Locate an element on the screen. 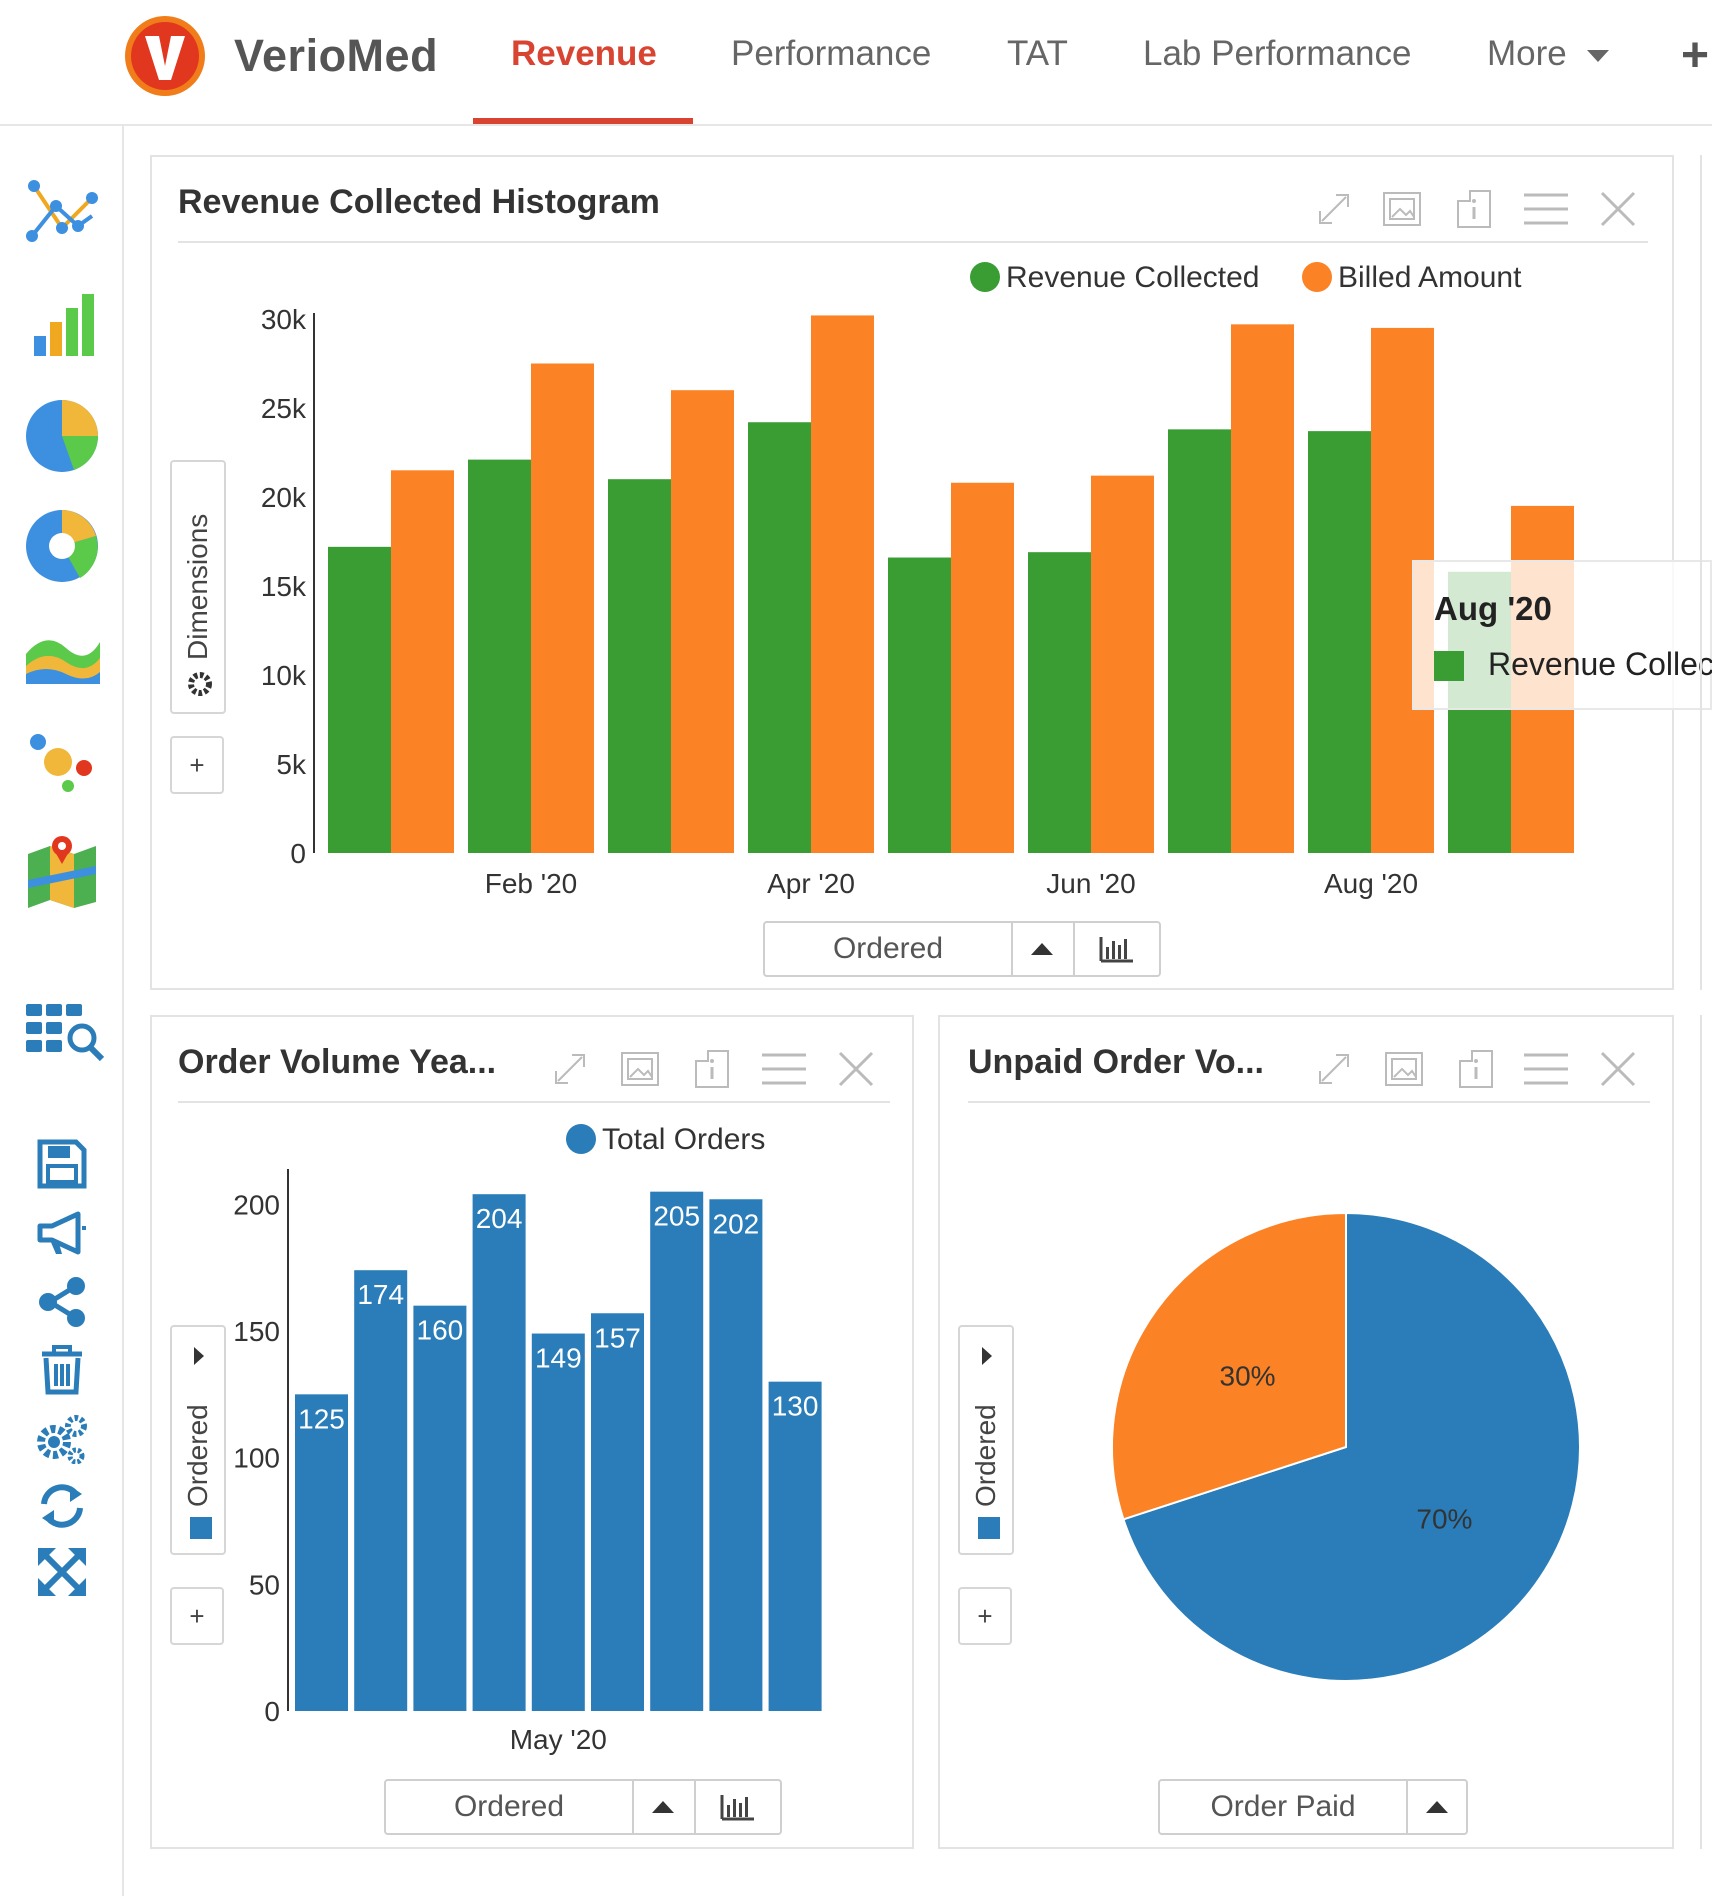  sort-field-select: Order Paid is located at coordinates (1283, 1806).